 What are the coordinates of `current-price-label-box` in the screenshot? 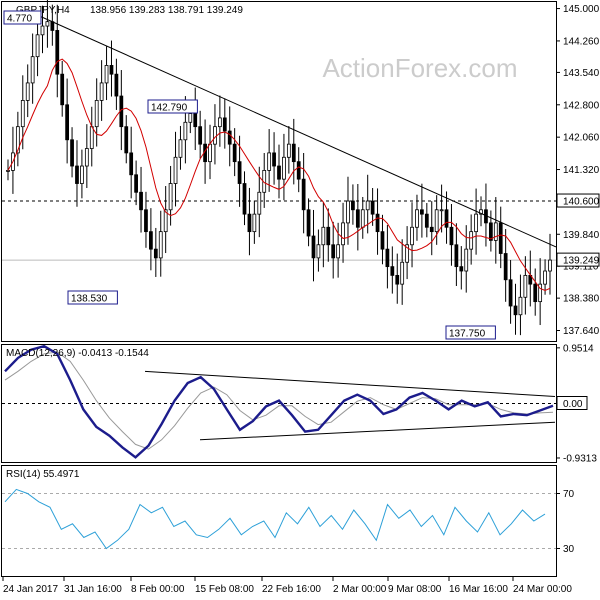 It's located at (578, 259).